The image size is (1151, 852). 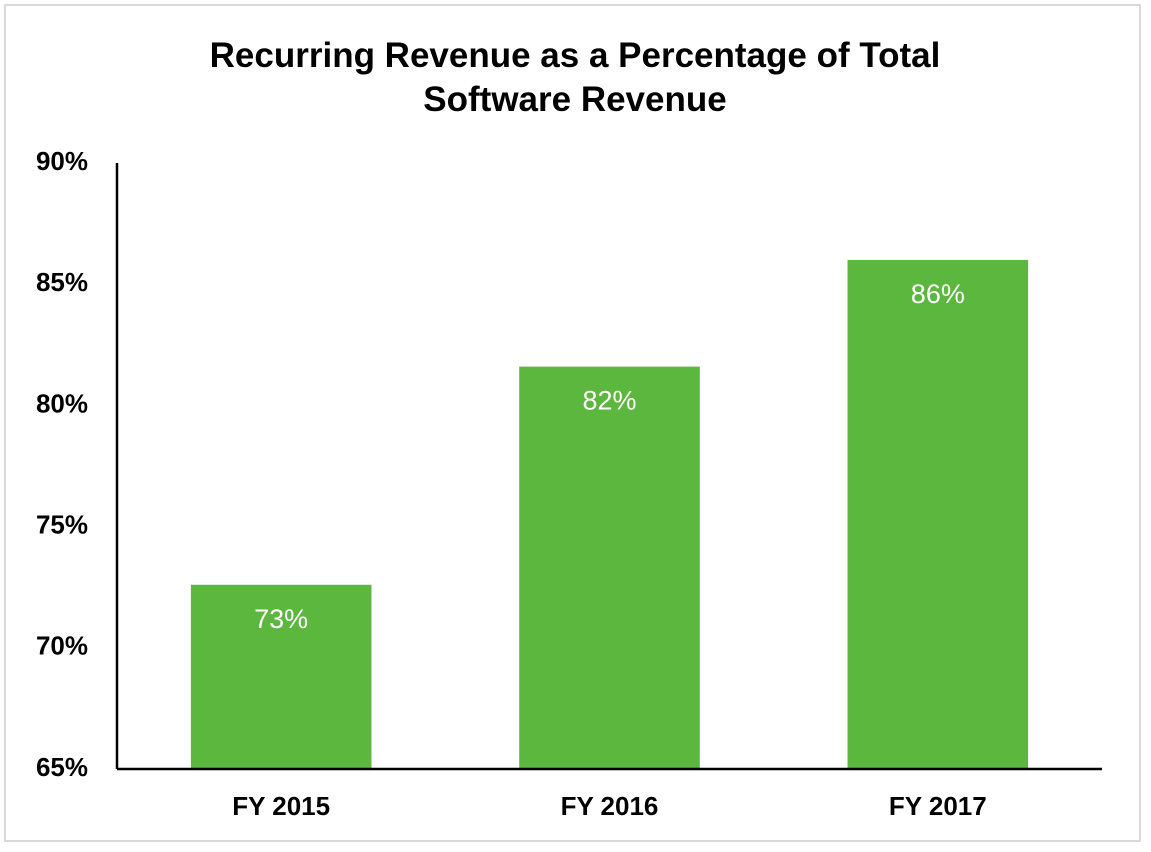 What do you see at coordinates (281, 806) in the screenshot?
I see `x-tick-label: FY 2015` at bounding box center [281, 806].